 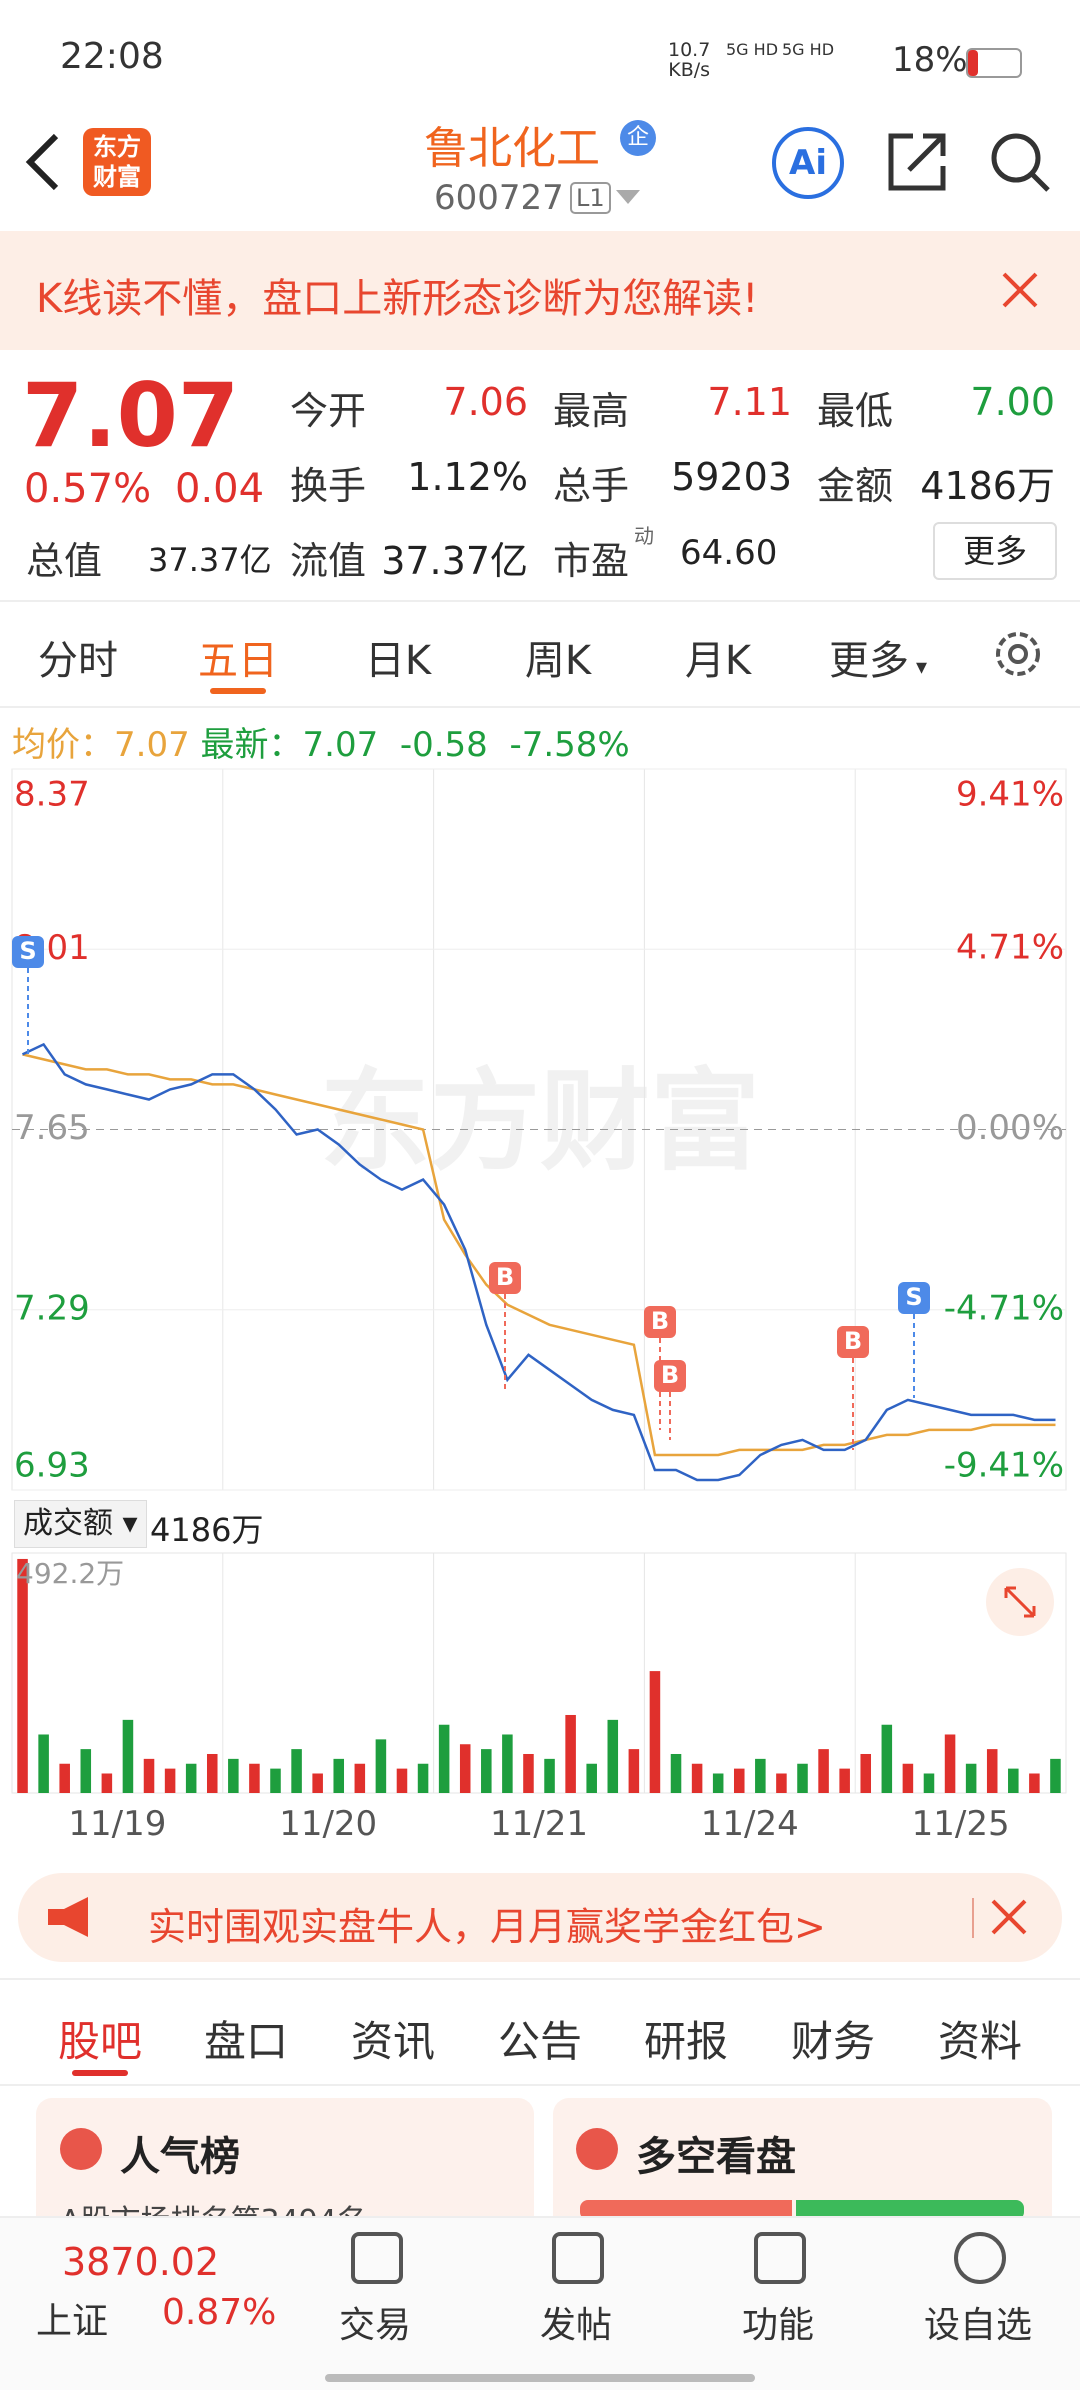 What do you see at coordinates (485, 402) in the screenshot?
I see `field-value: 7.06` at bounding box center [485, 402].